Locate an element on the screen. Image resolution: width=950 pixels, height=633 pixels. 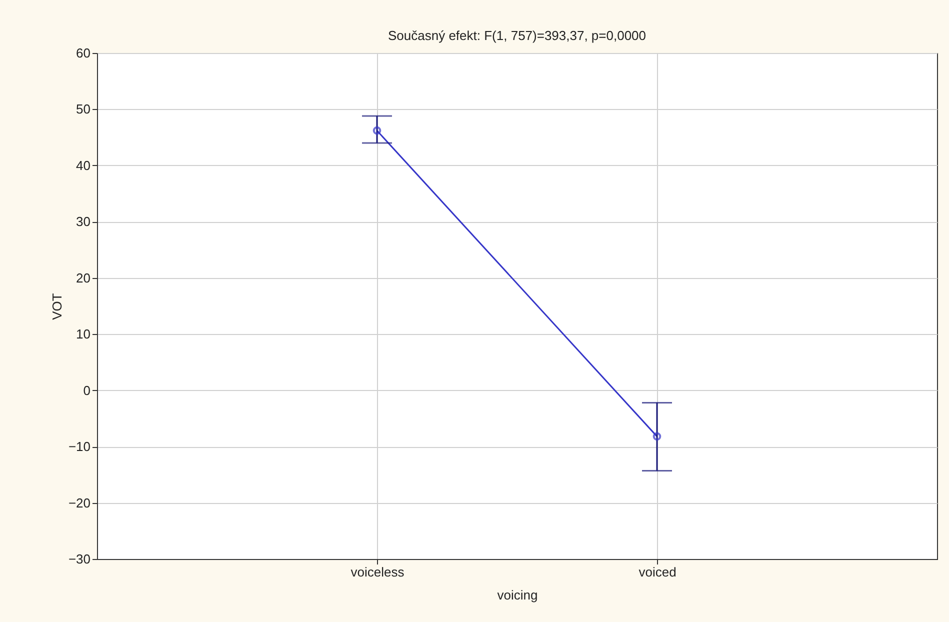
y-tick-label: −10 is located at coordinates (79, 446).